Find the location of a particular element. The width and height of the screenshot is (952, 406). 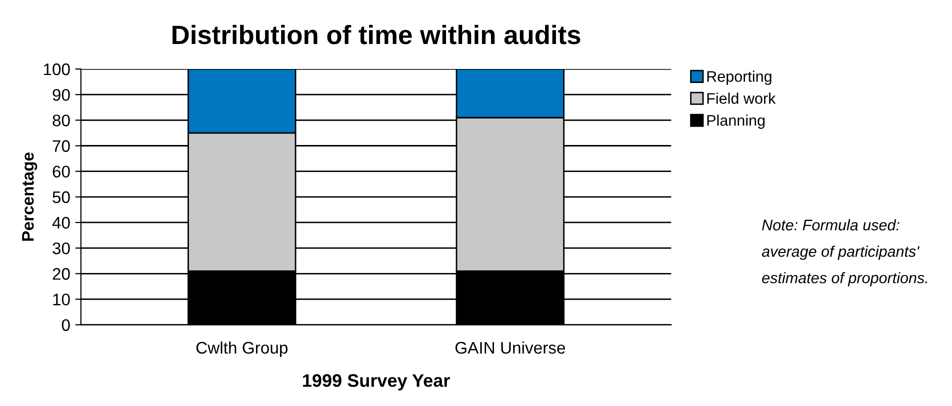

x-tick-label: Cwlth Group is located at coordinates (242, 349).